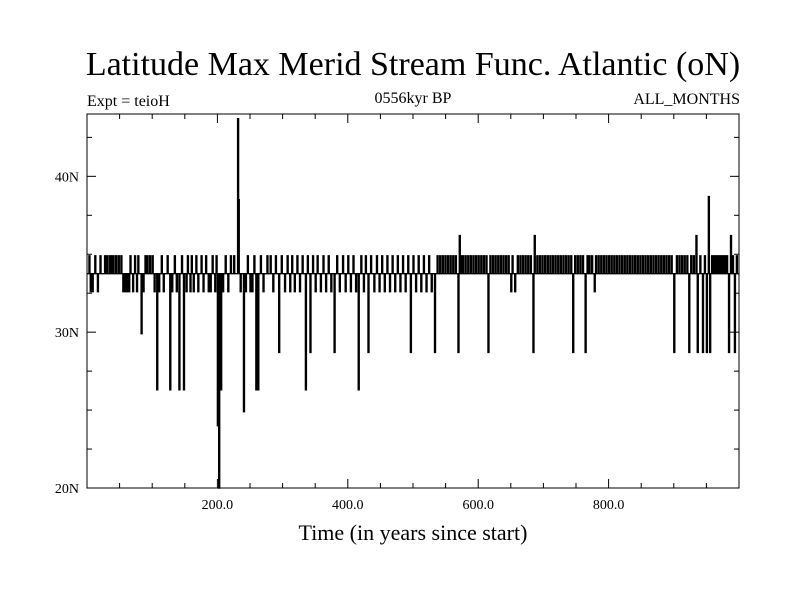 Image resolution: width=800 pixels, height=600 pixels. I want to click on period-label: 0556kyr BP, so click(413, 98).